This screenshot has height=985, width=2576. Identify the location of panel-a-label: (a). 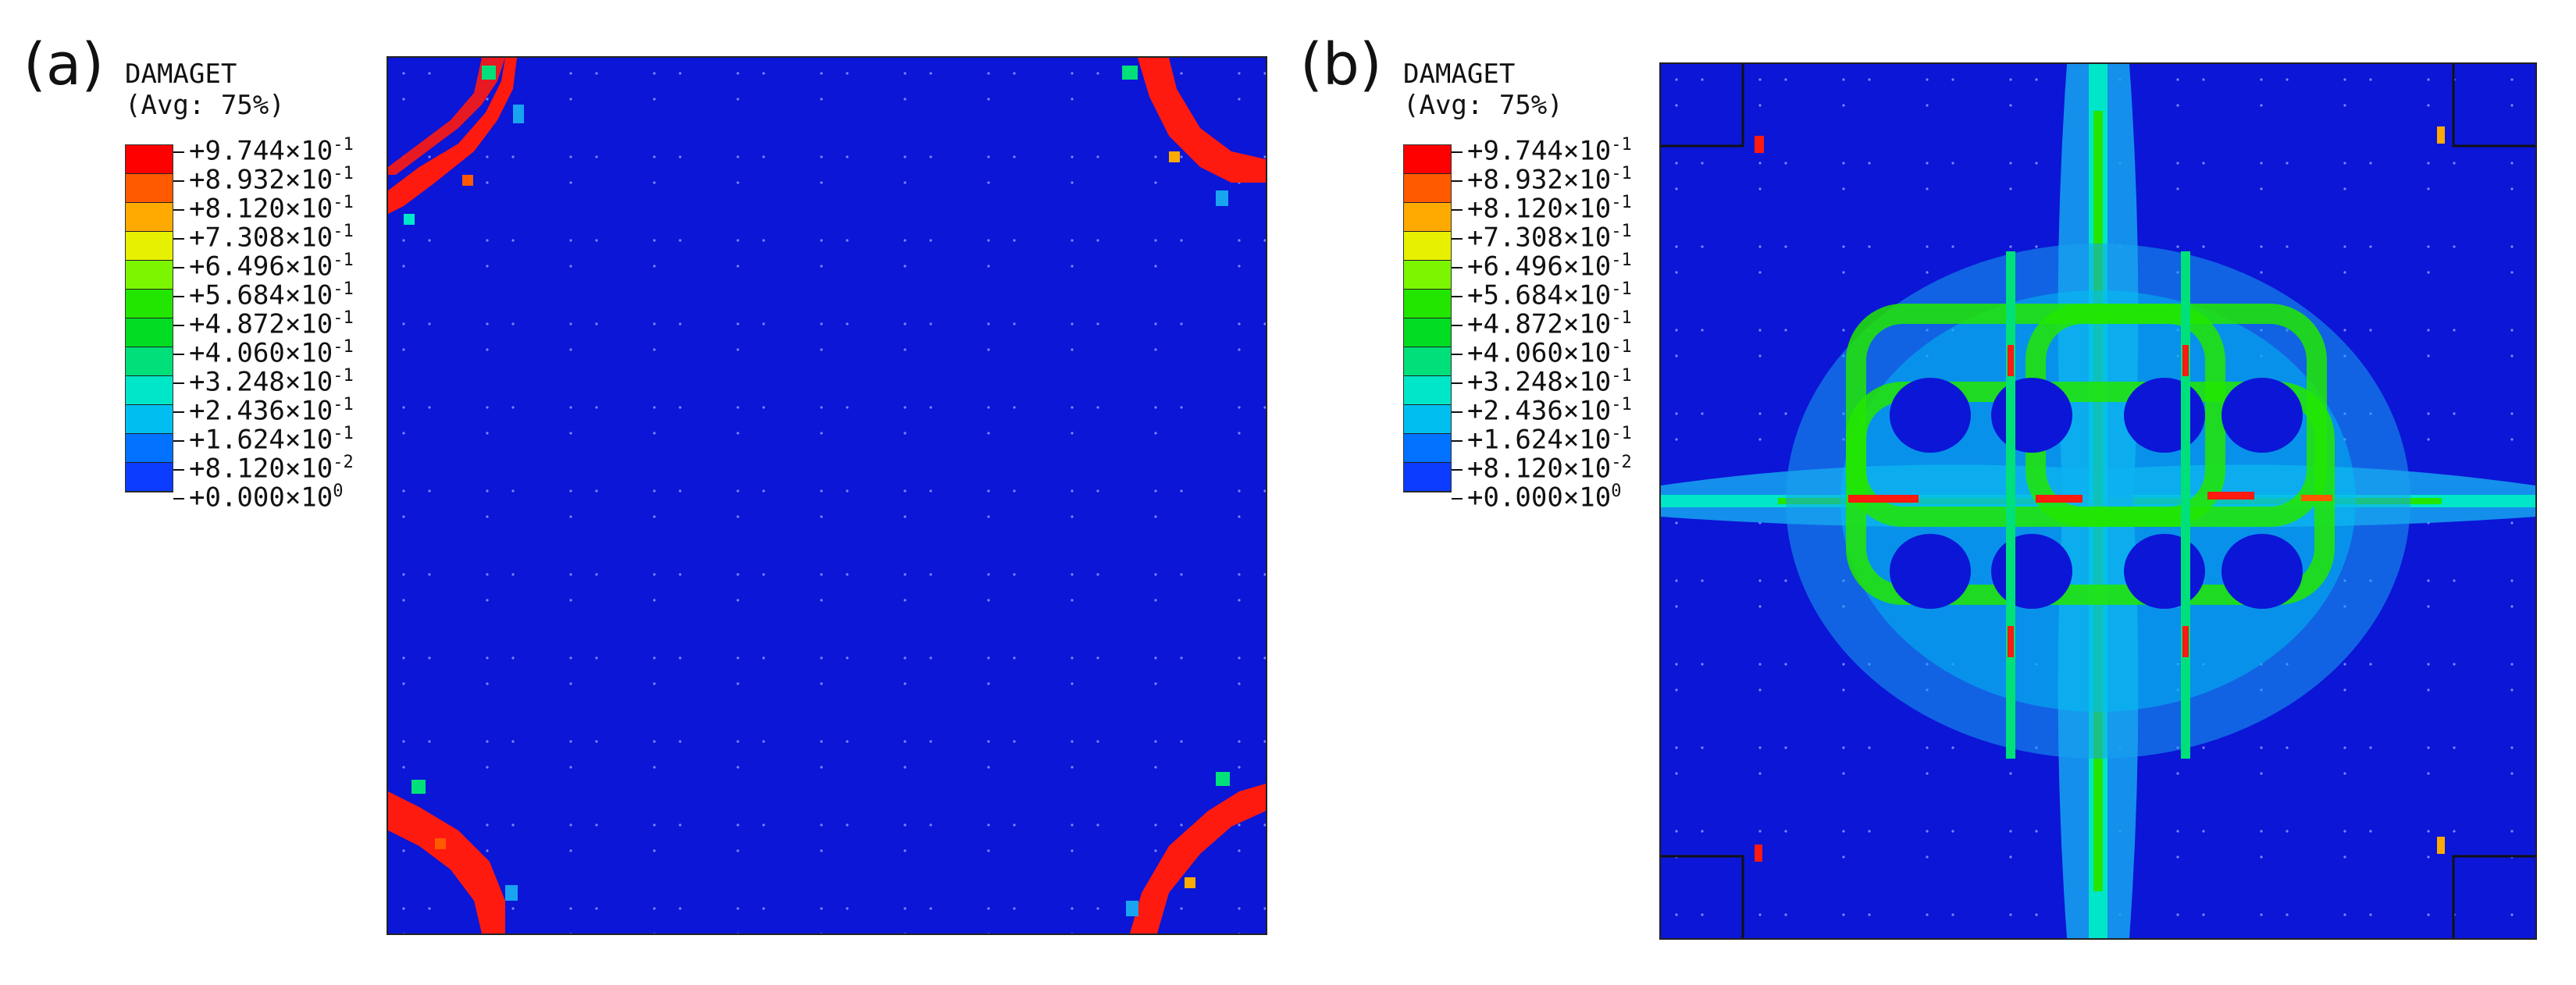
(64, 64).